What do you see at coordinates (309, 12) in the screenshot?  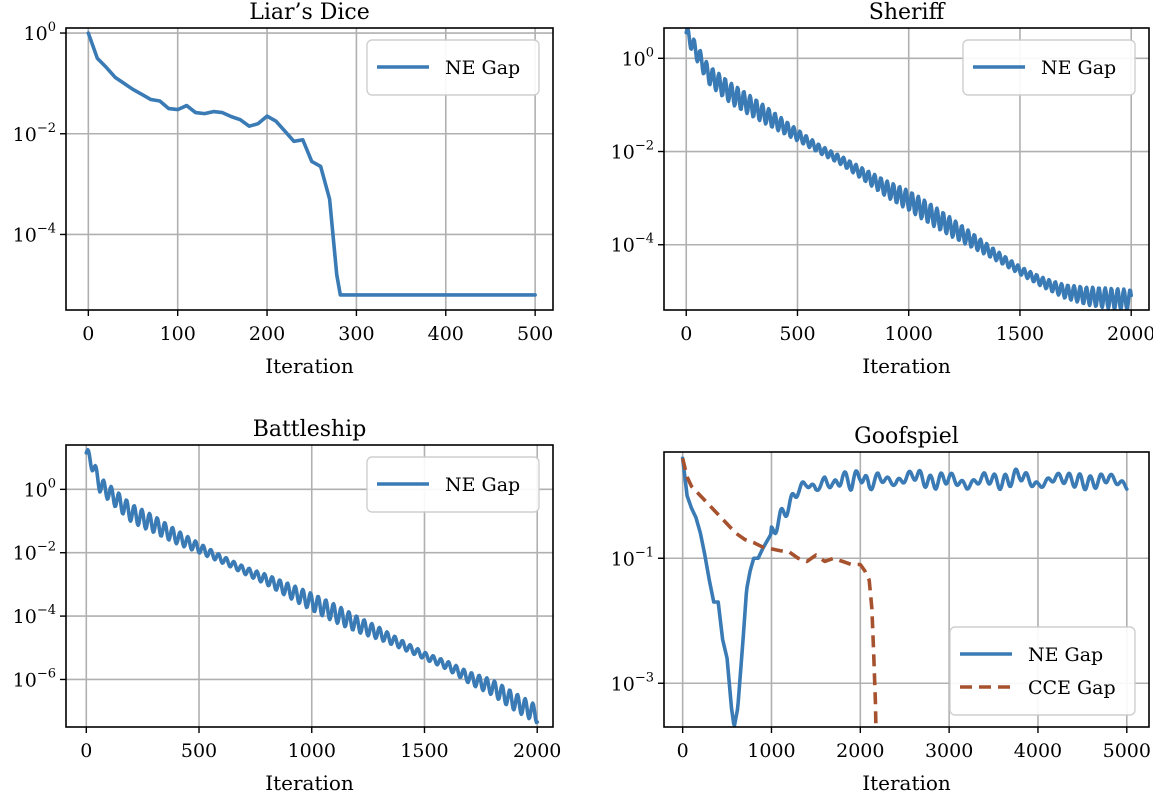 I see `chart-title: Liar’s Dice` at bounding box center [309, 12].